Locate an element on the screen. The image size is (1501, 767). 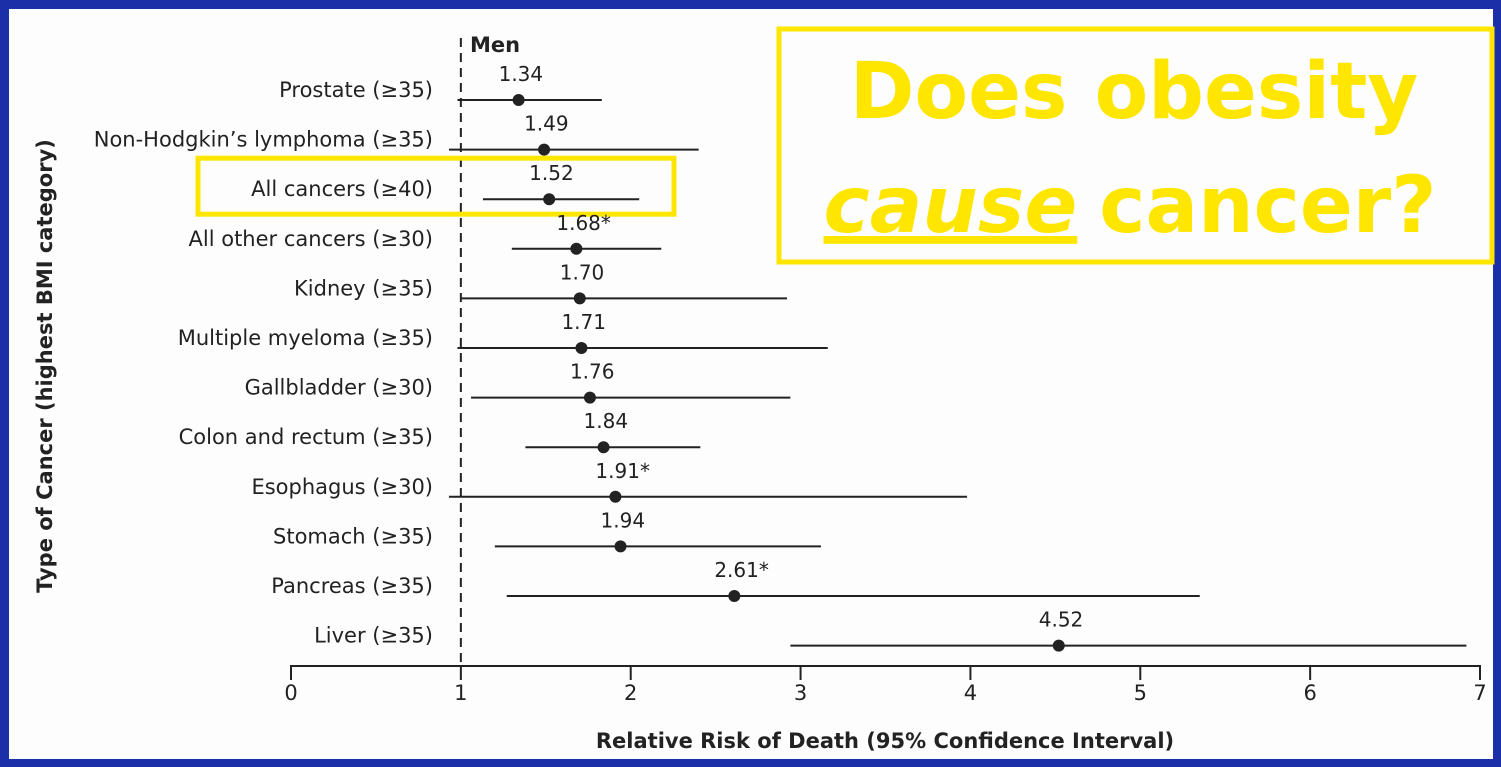
x-tick-label: 6 is located at coordinates (1309, 693).